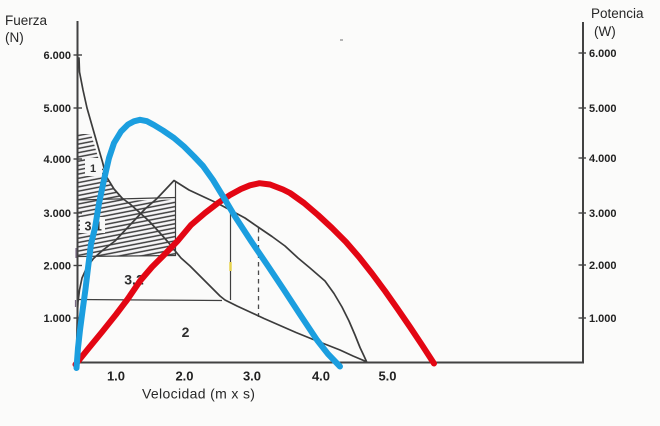 The image size is (660, 426). Describe the element at coordinates (93, 169) in the screenshot. I see `svg-text: 1` at that location.